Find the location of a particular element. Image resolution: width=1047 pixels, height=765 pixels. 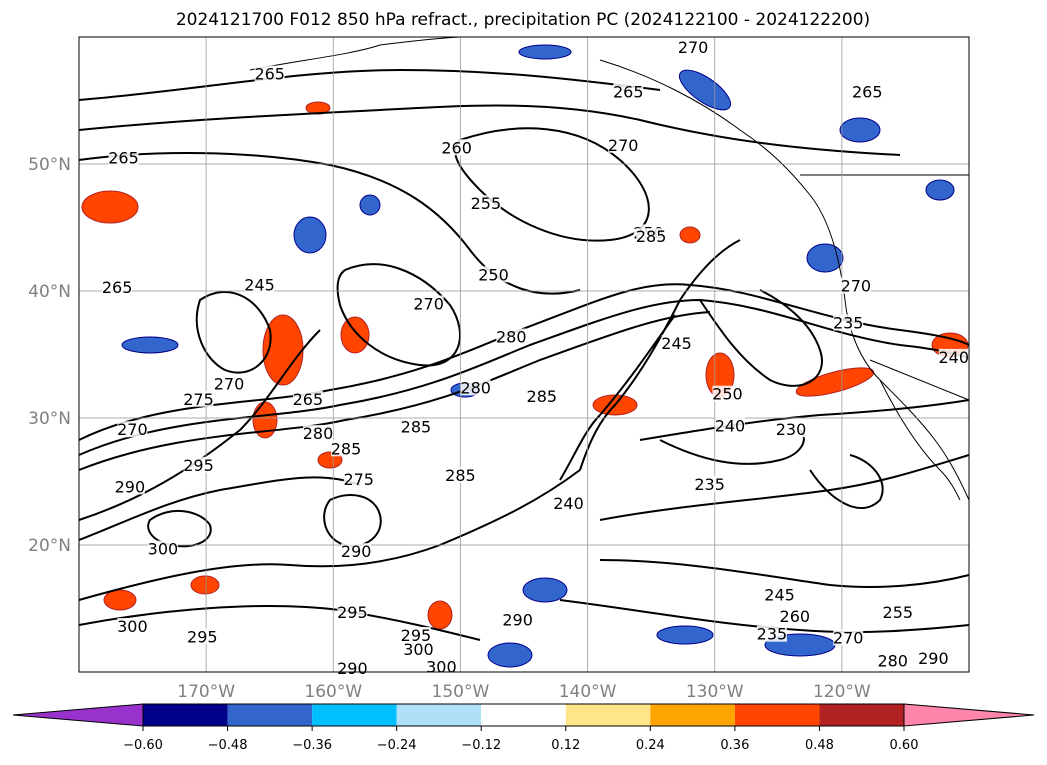

colorbar-tick-label: 0.48 is located at coordinates (819, 745).